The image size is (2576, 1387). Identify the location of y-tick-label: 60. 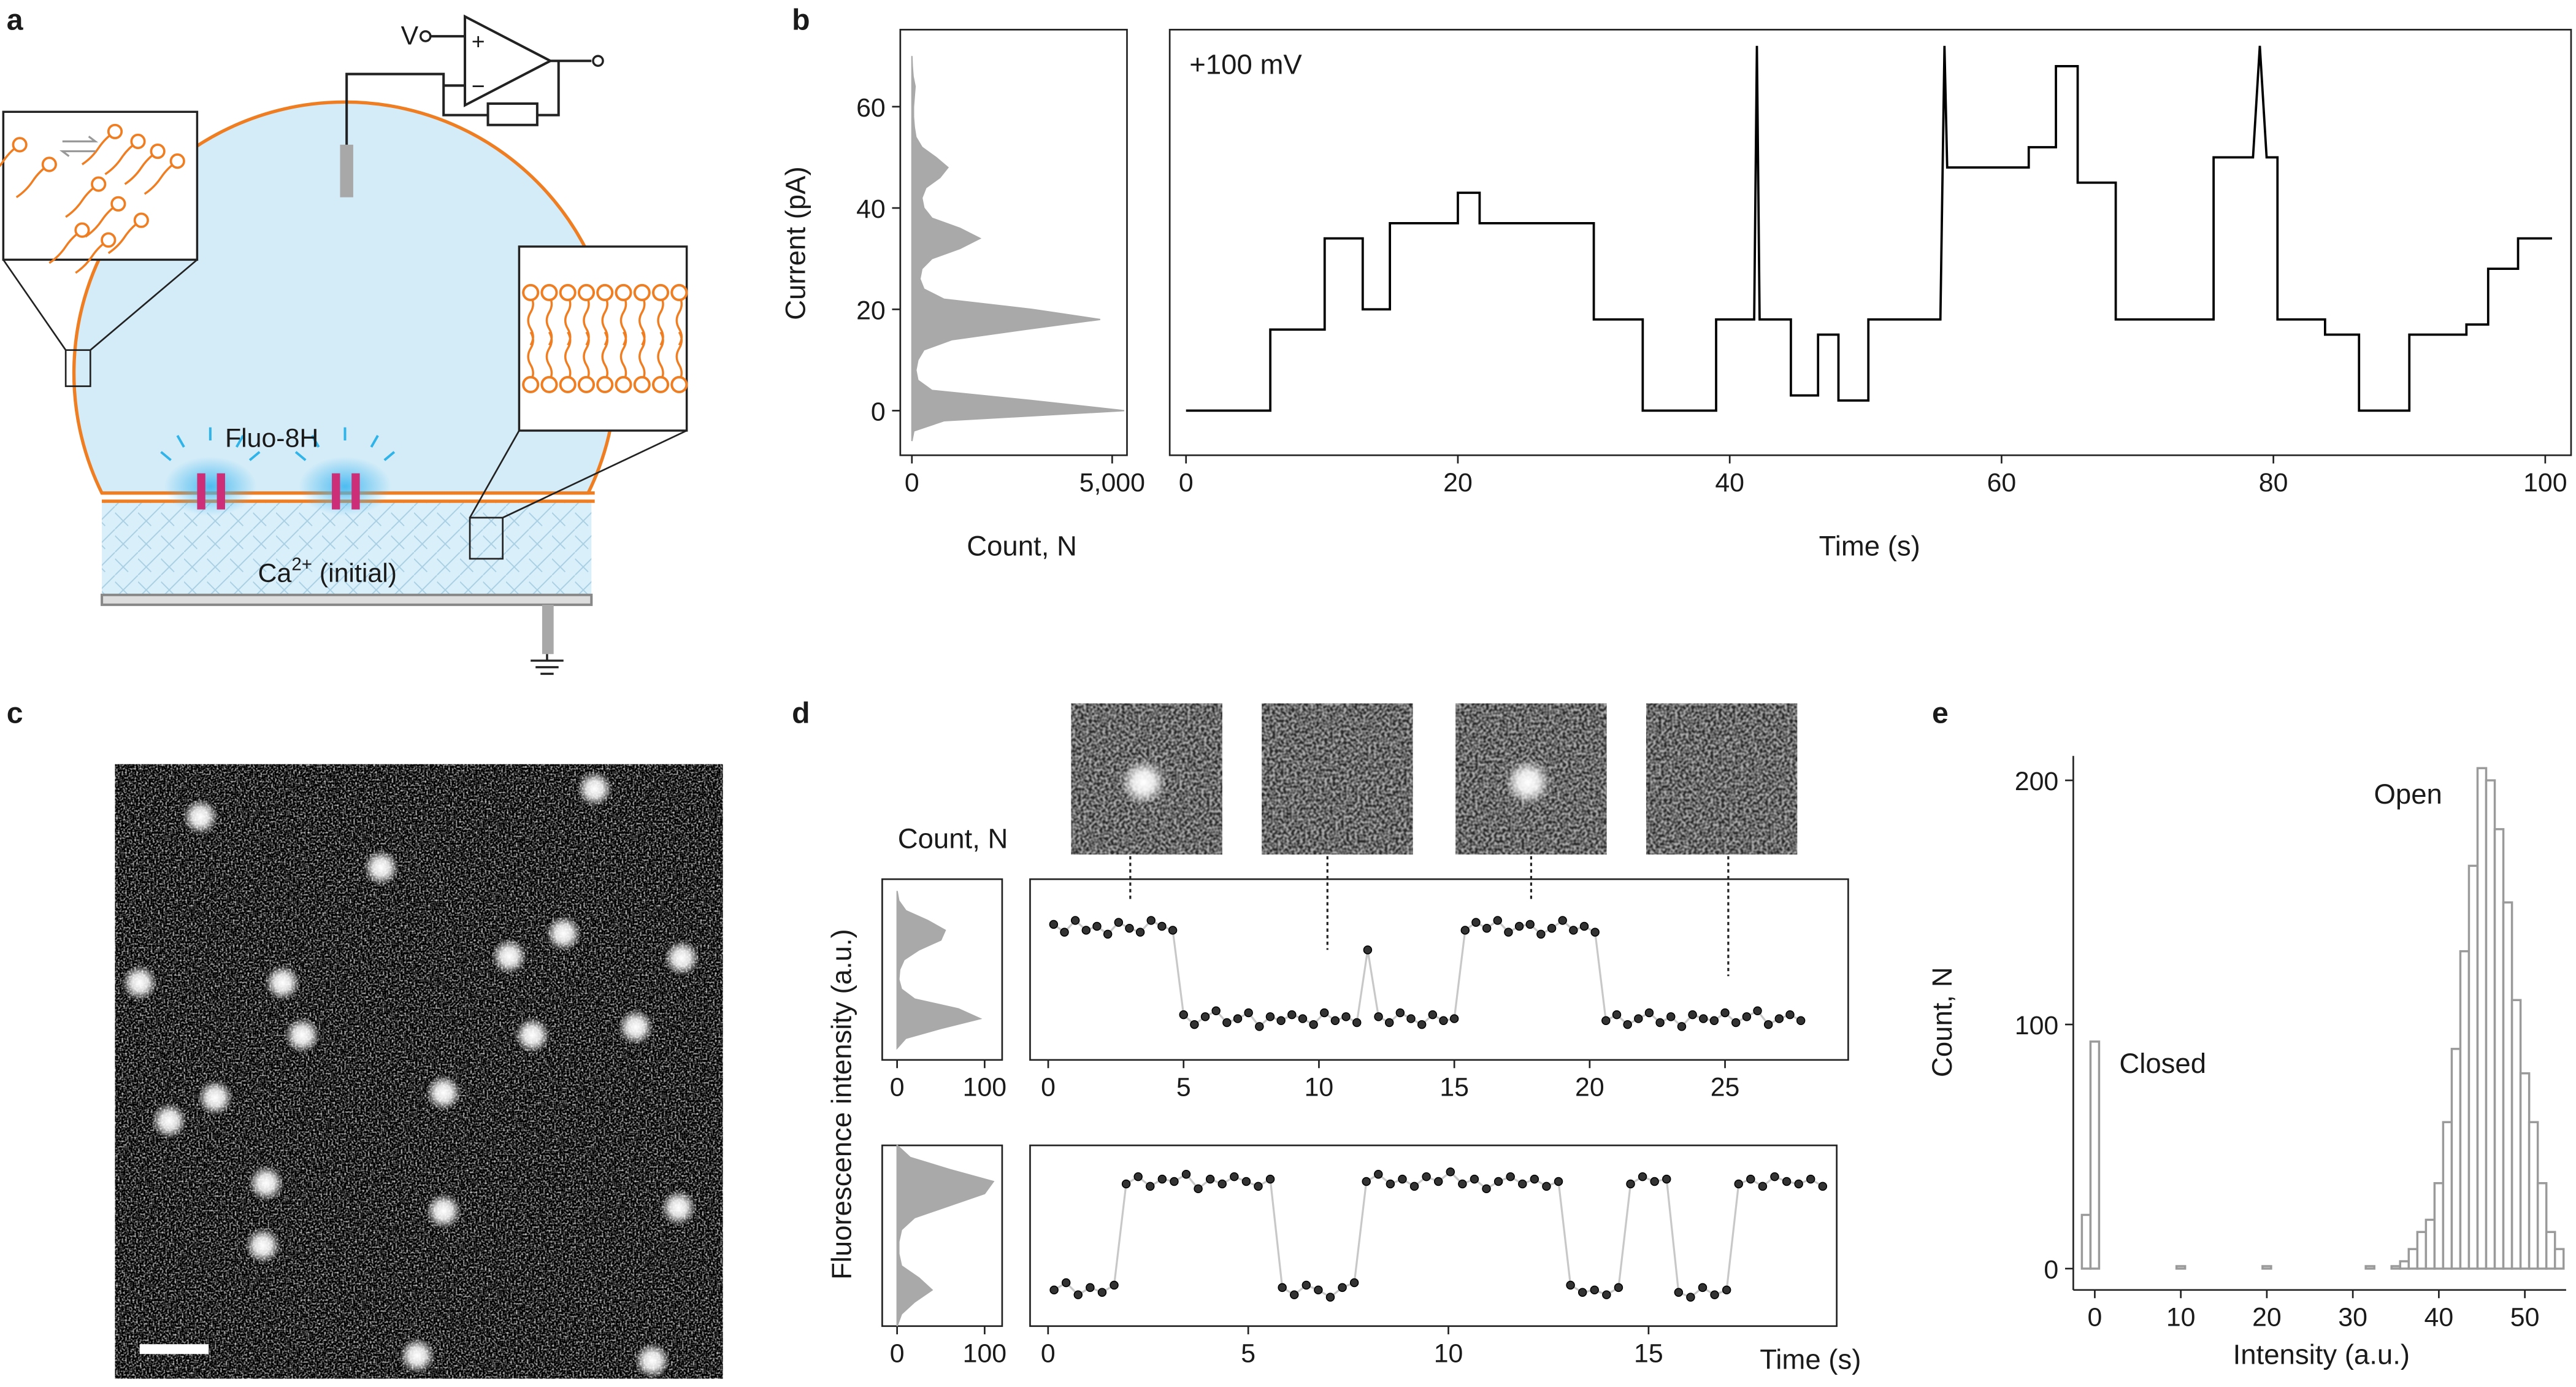
(871, 108).